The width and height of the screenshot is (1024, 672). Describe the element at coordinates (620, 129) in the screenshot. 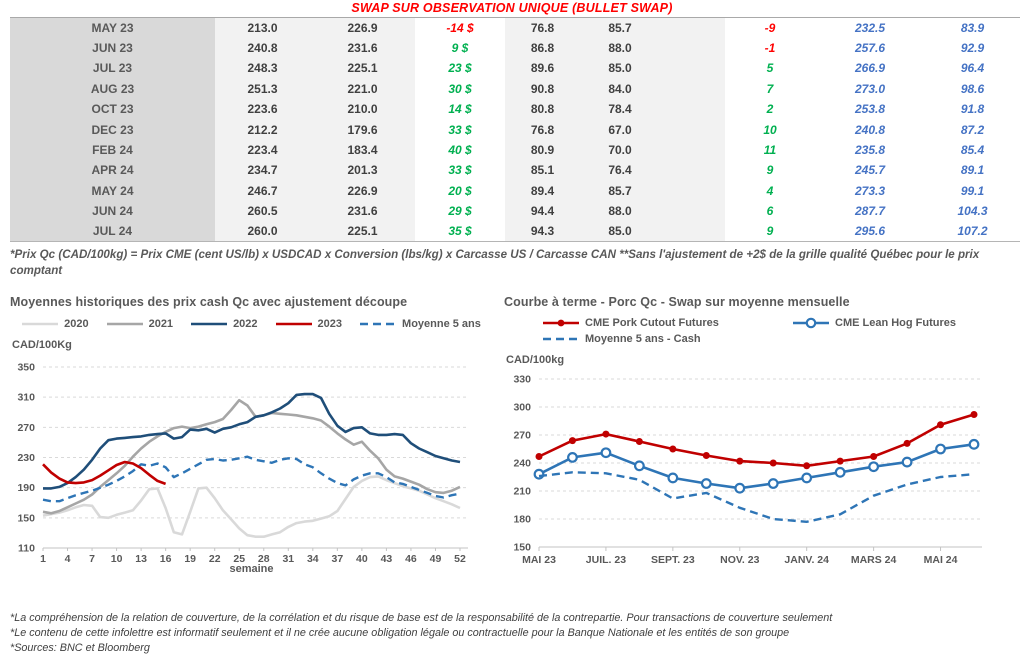

I see `value-cell: 67.0` at that location.